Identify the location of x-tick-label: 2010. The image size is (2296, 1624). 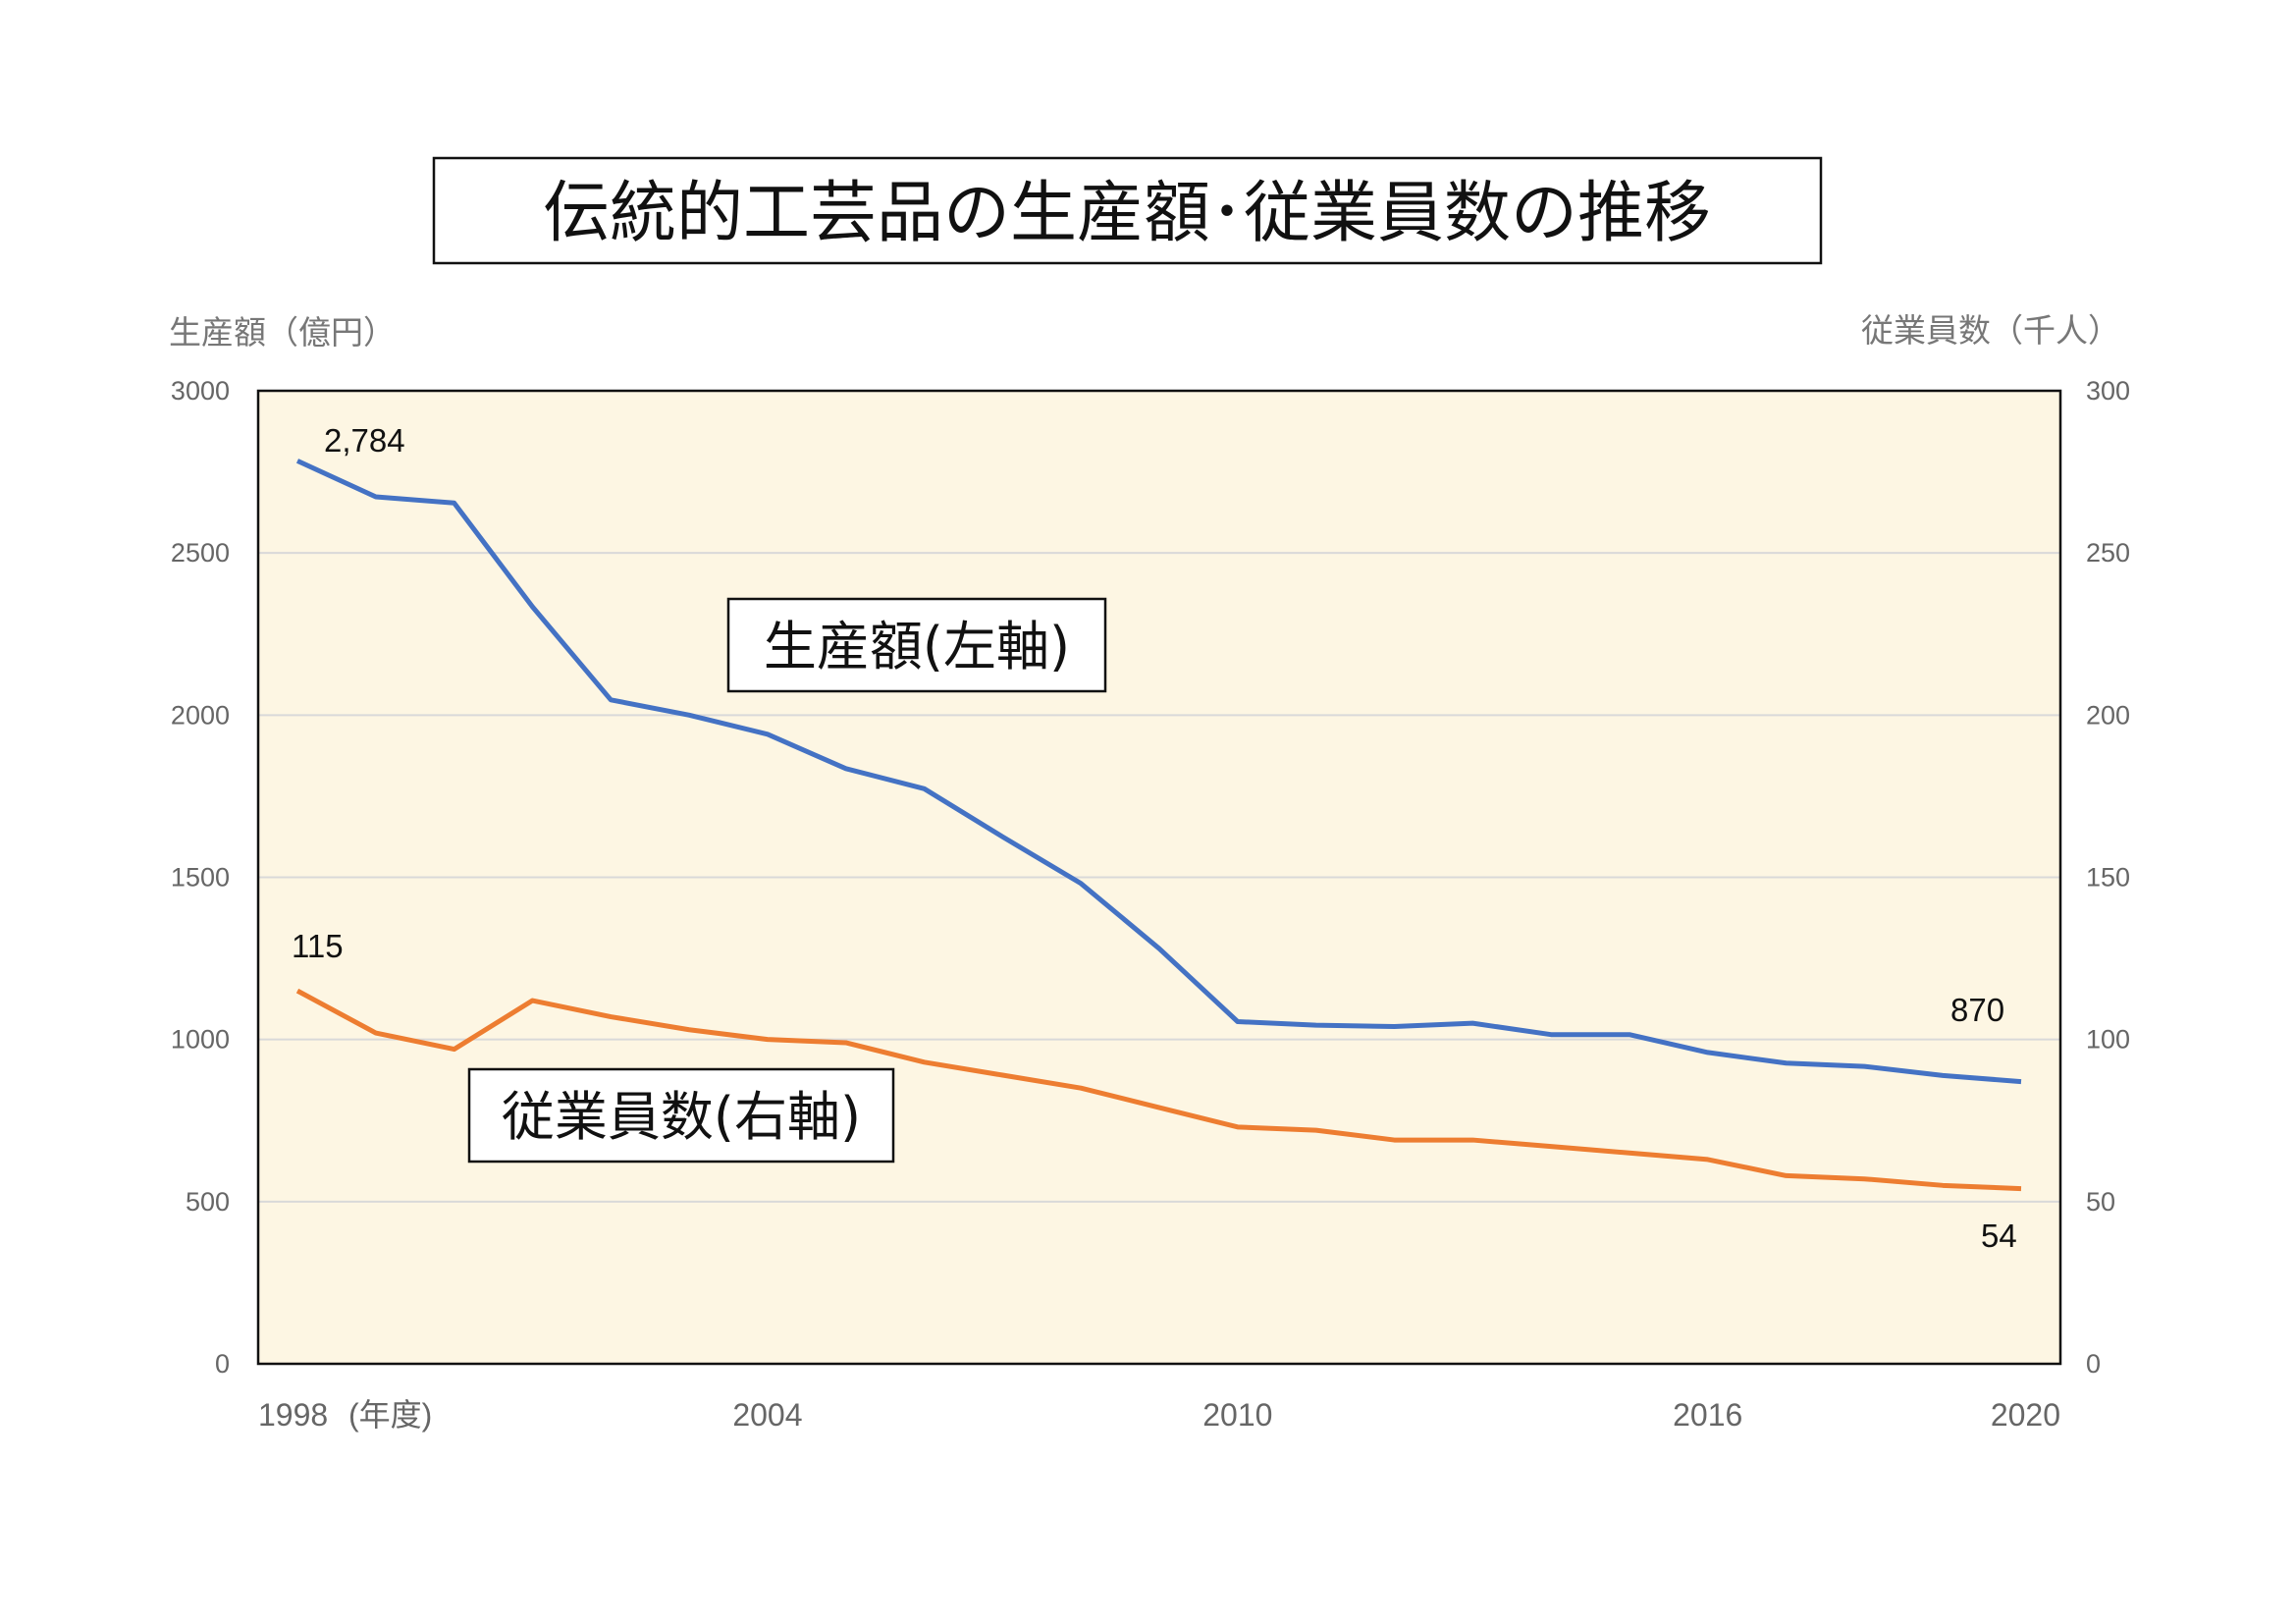
(1237, 1415).